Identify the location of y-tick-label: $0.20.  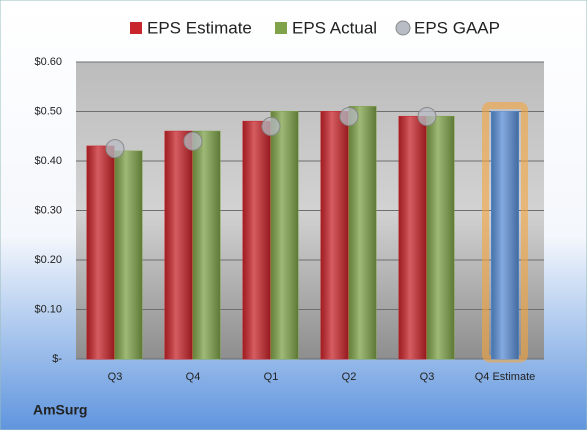
(48, 260).